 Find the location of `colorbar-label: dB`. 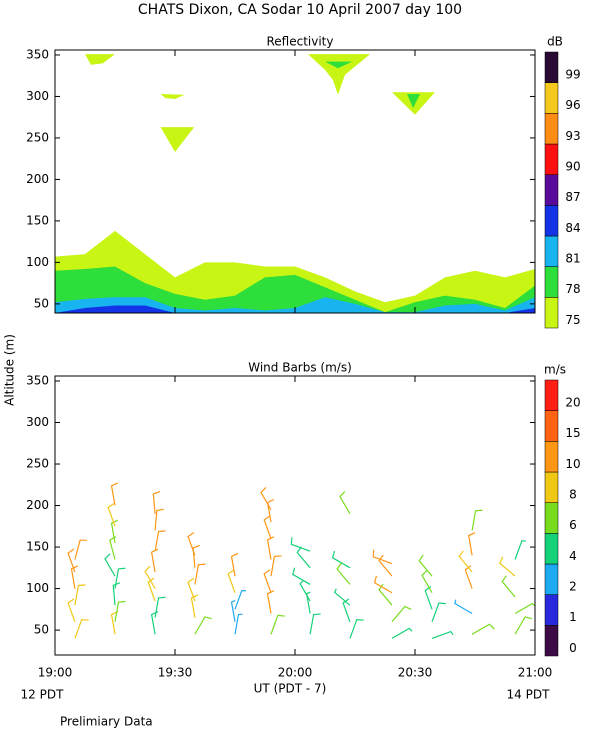

colorbar-label: dB is located at coordinates (555, 42).